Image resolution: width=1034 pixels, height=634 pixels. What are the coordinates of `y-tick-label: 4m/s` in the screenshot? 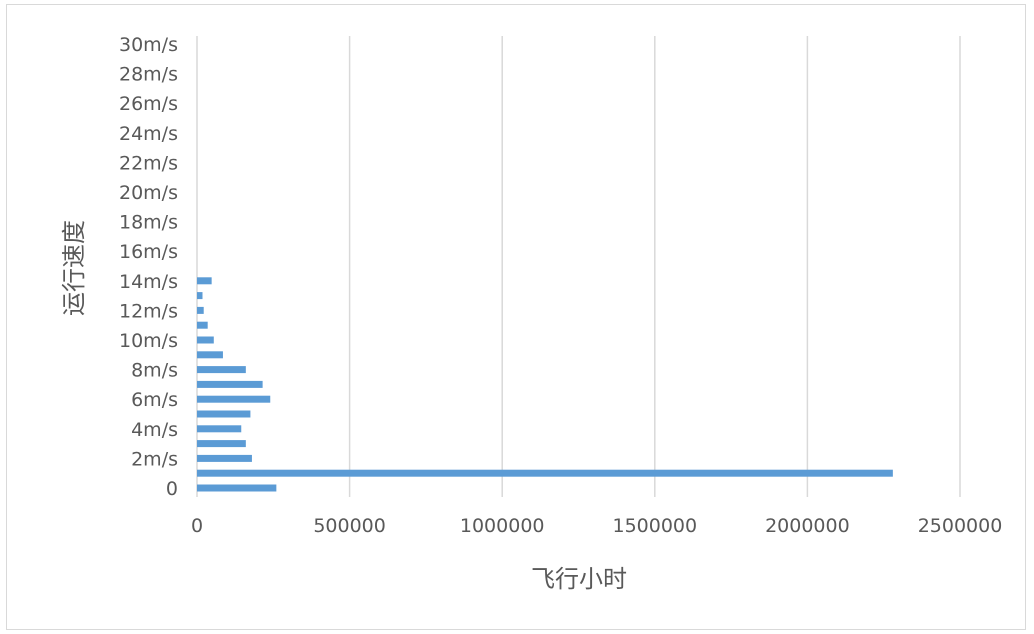 It's located at (154, 430).